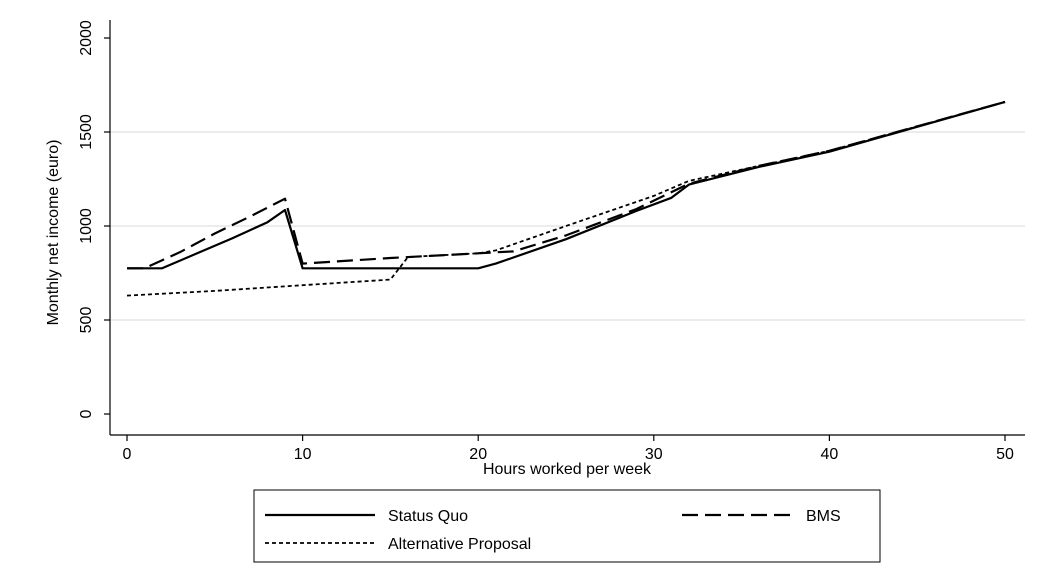  Describe the element at coordinates (86, 226) in the screenshot. I see `y-tick-label: 1000` at that location.